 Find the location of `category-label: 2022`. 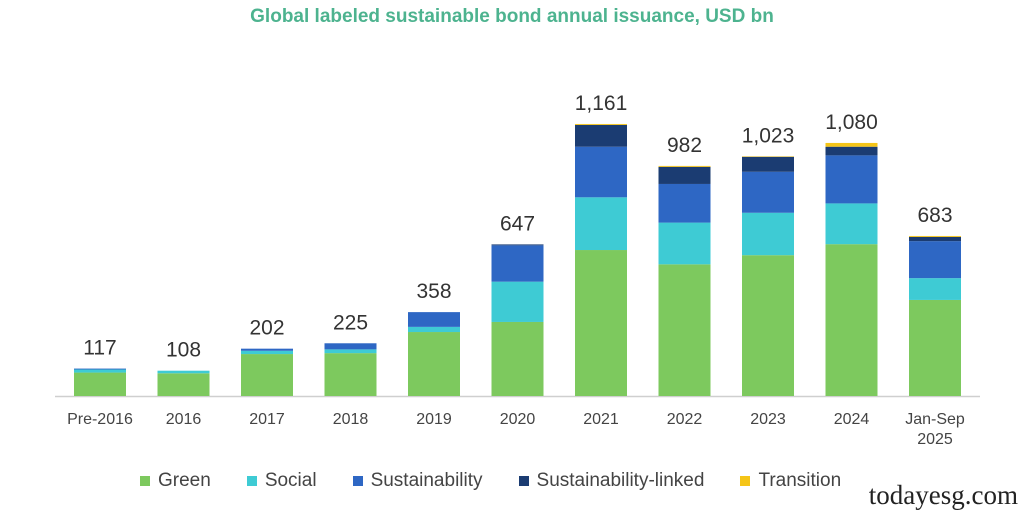

category-label: 2022 is located at coordinates (685, 419).